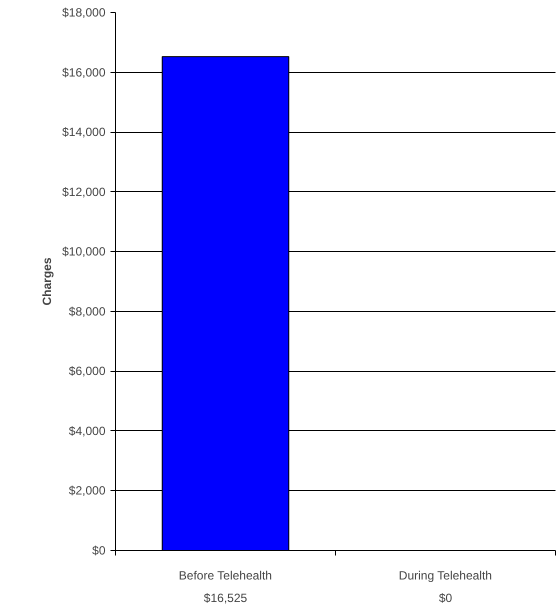 Image resolution: width=557 pixels, height=607 pixels. What do you see at coordinates (84, 132) in the screenshot?
I see `y-tick-label: $14,000` at bounding box center [84, 132].